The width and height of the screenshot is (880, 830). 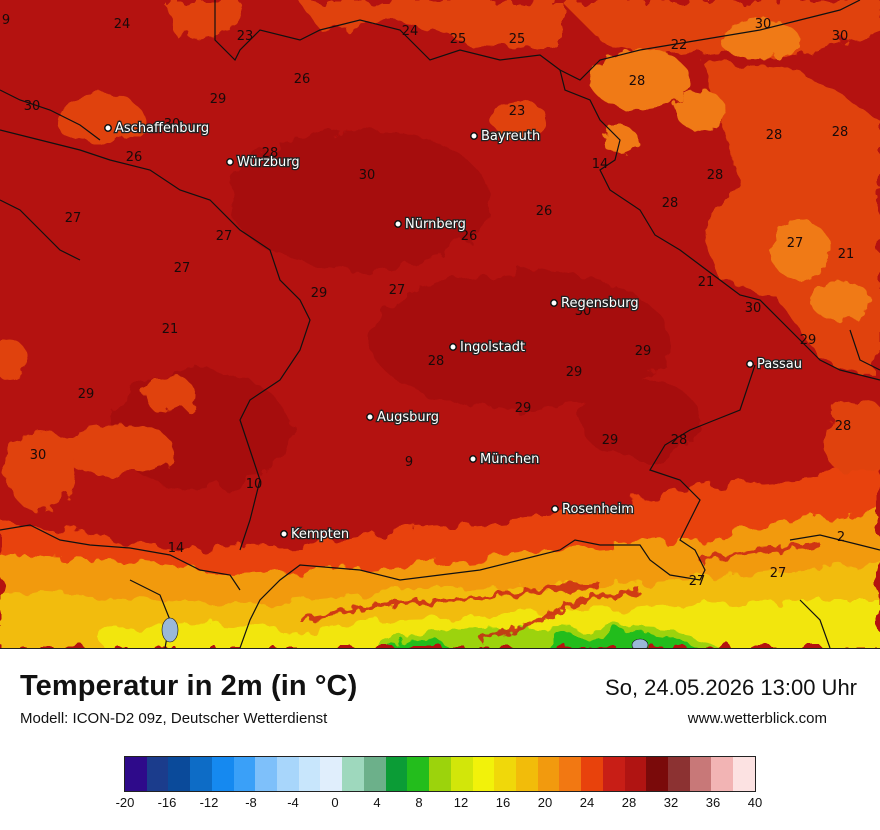 I want to click on city-label: München, so click(x=509, y=459).